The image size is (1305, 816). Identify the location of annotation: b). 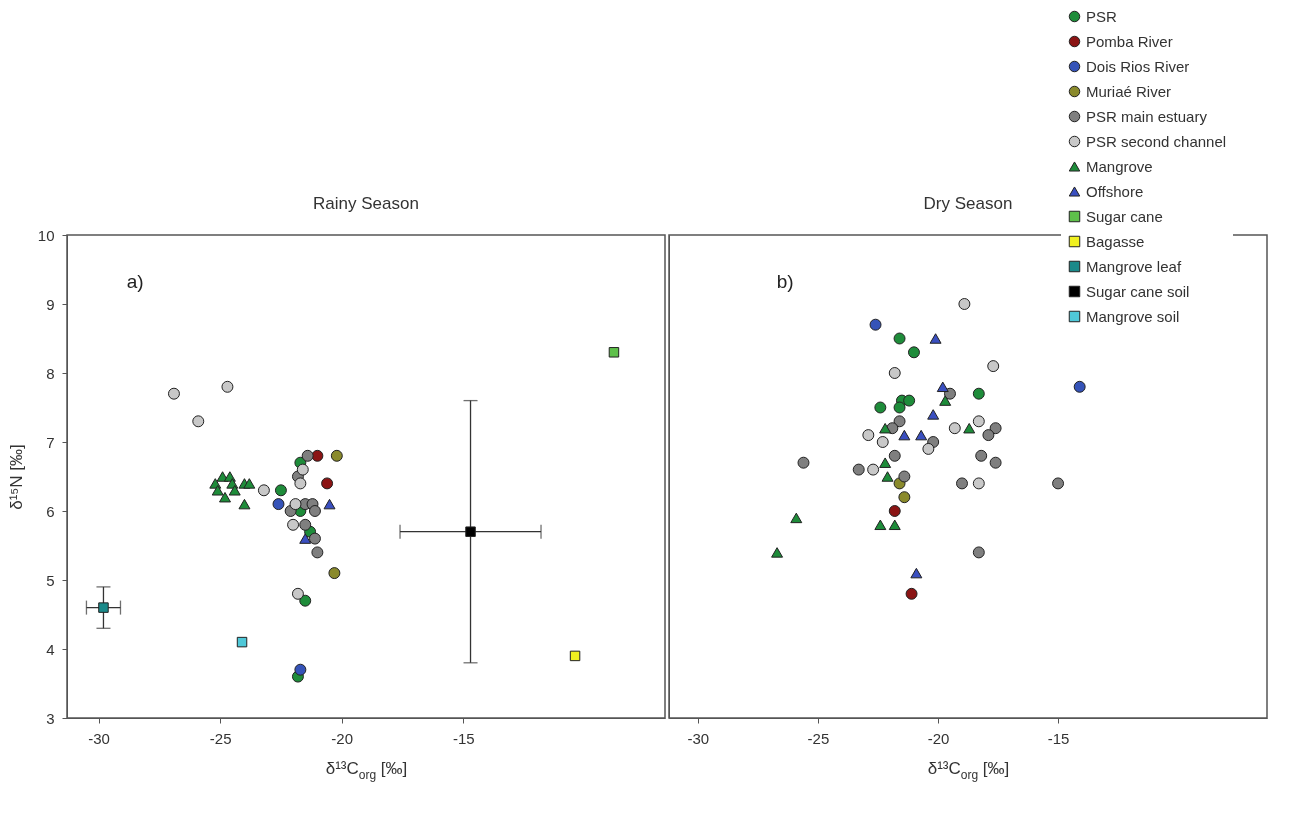
(785, 281).